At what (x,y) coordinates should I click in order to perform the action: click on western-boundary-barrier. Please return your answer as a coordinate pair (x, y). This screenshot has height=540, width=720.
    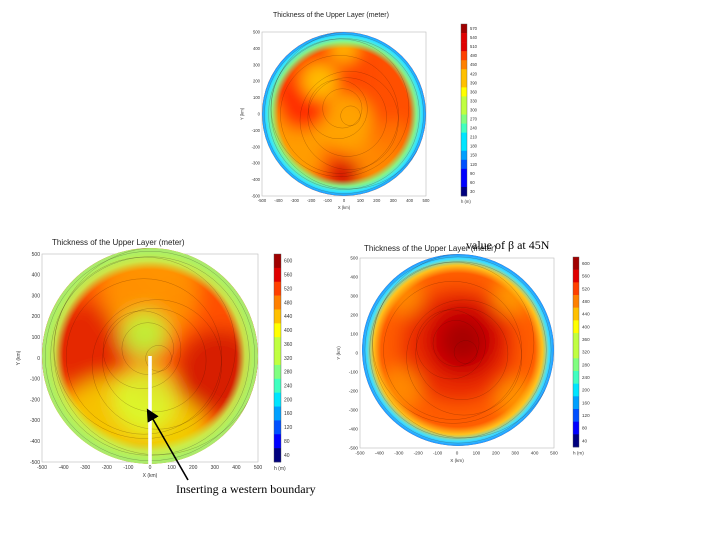
    Looking at the image, I should click on (150, 410).